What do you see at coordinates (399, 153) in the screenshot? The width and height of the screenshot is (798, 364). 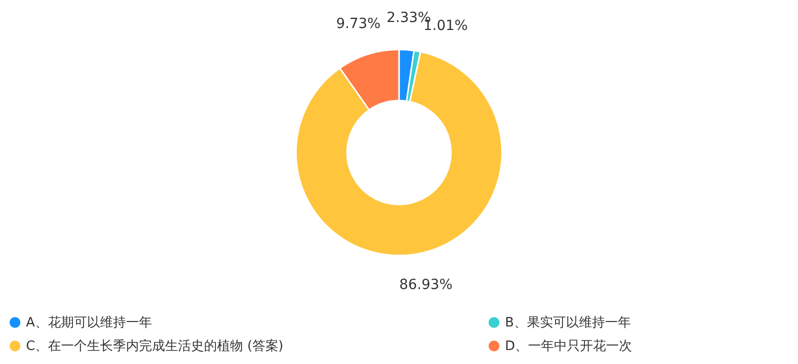 I see `donut-slice` at bounding box center [399, 153].